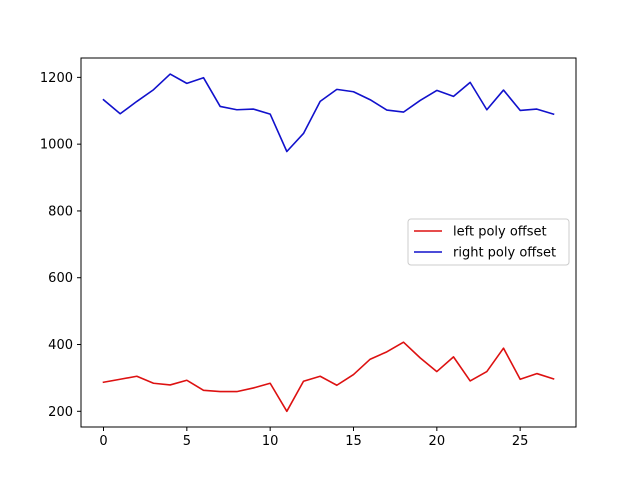  Describe the element at coordinates (56, 78) in the screenshot. I see `y-tick-label: 1200` at that location.